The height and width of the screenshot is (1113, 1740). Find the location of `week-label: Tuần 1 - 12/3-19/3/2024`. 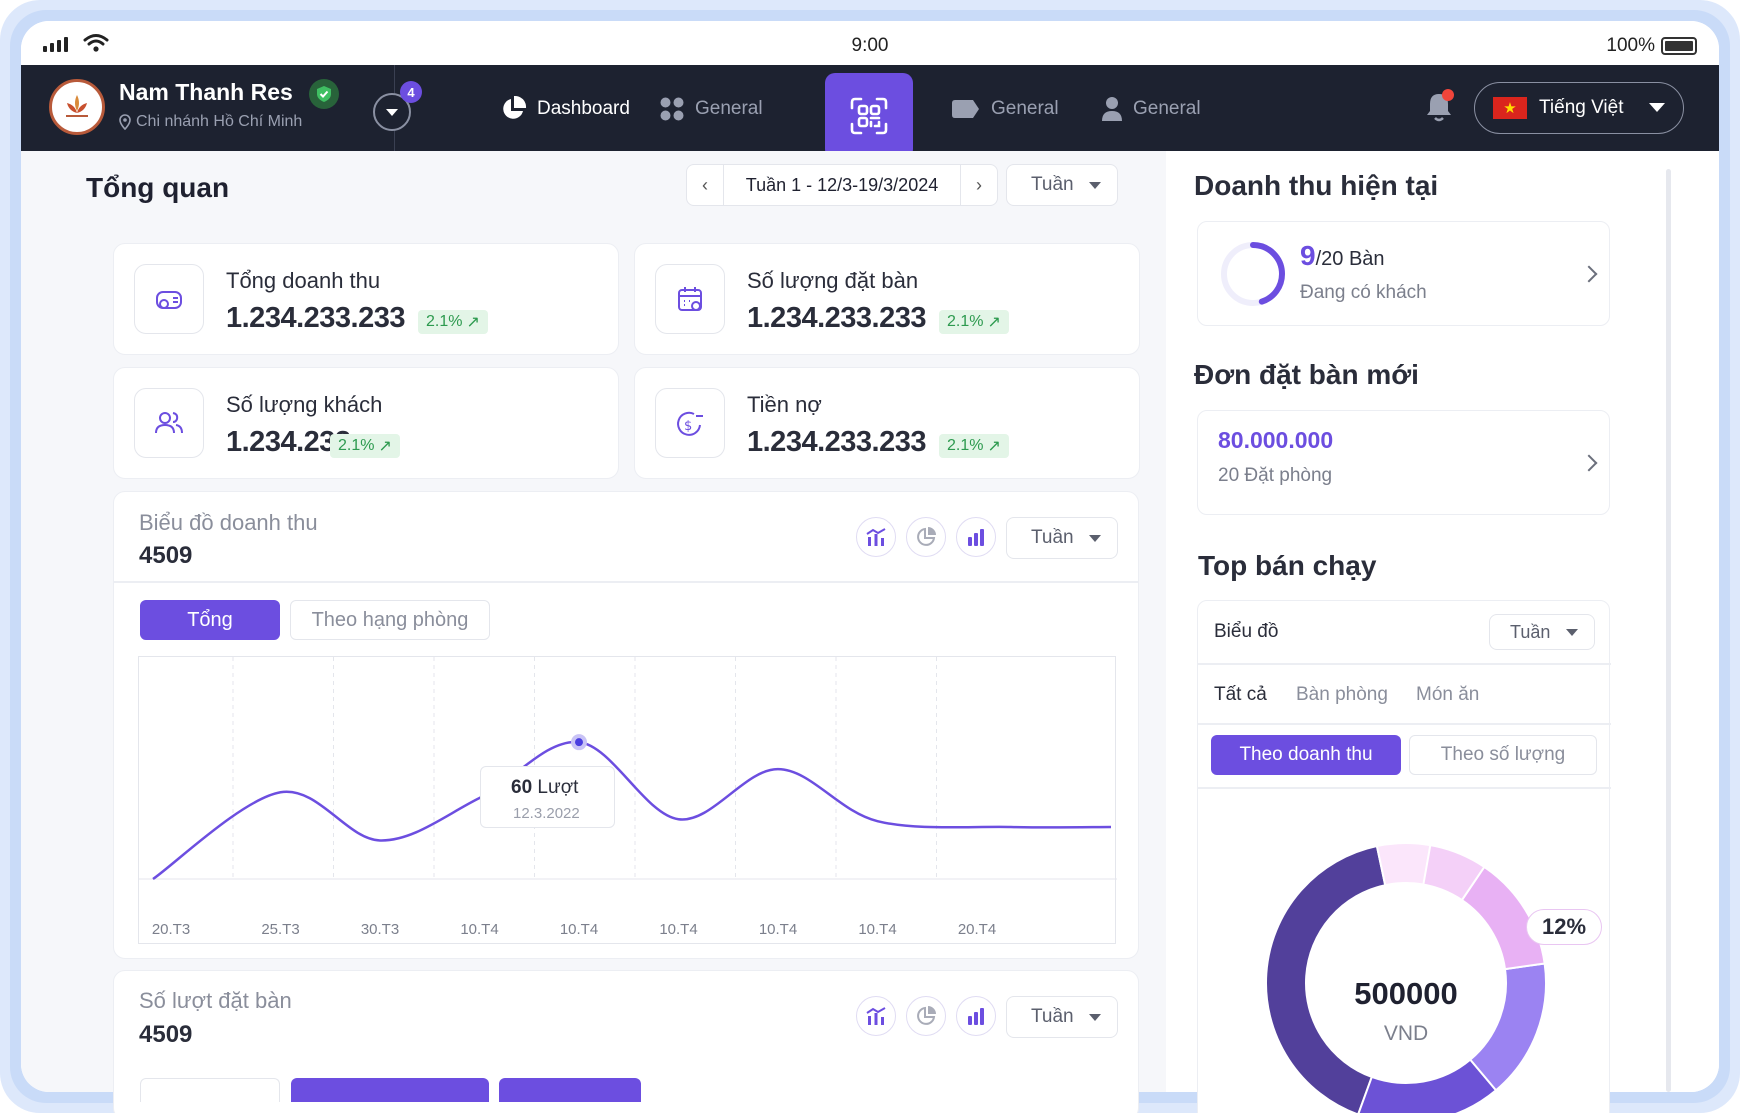

week-label: Tuần 1 - 12/3-19/3/2024 is located at coordinates (842, 185).